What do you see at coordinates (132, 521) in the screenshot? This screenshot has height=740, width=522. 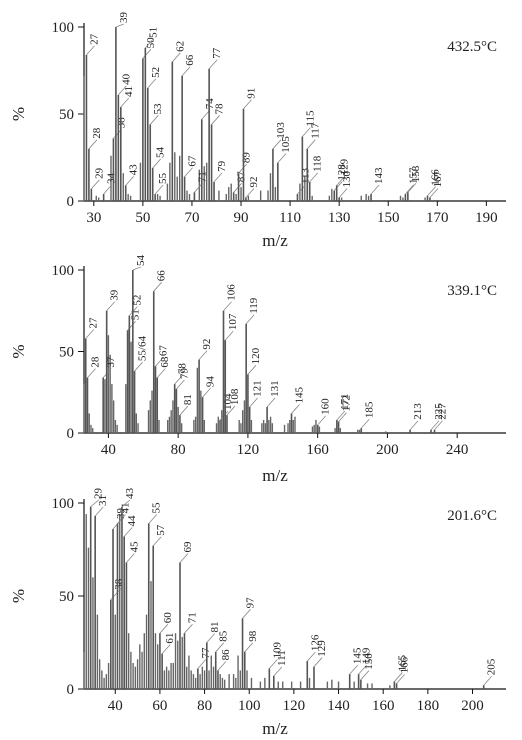 I see `peak-label: 44` at bounding box center [132, 521].